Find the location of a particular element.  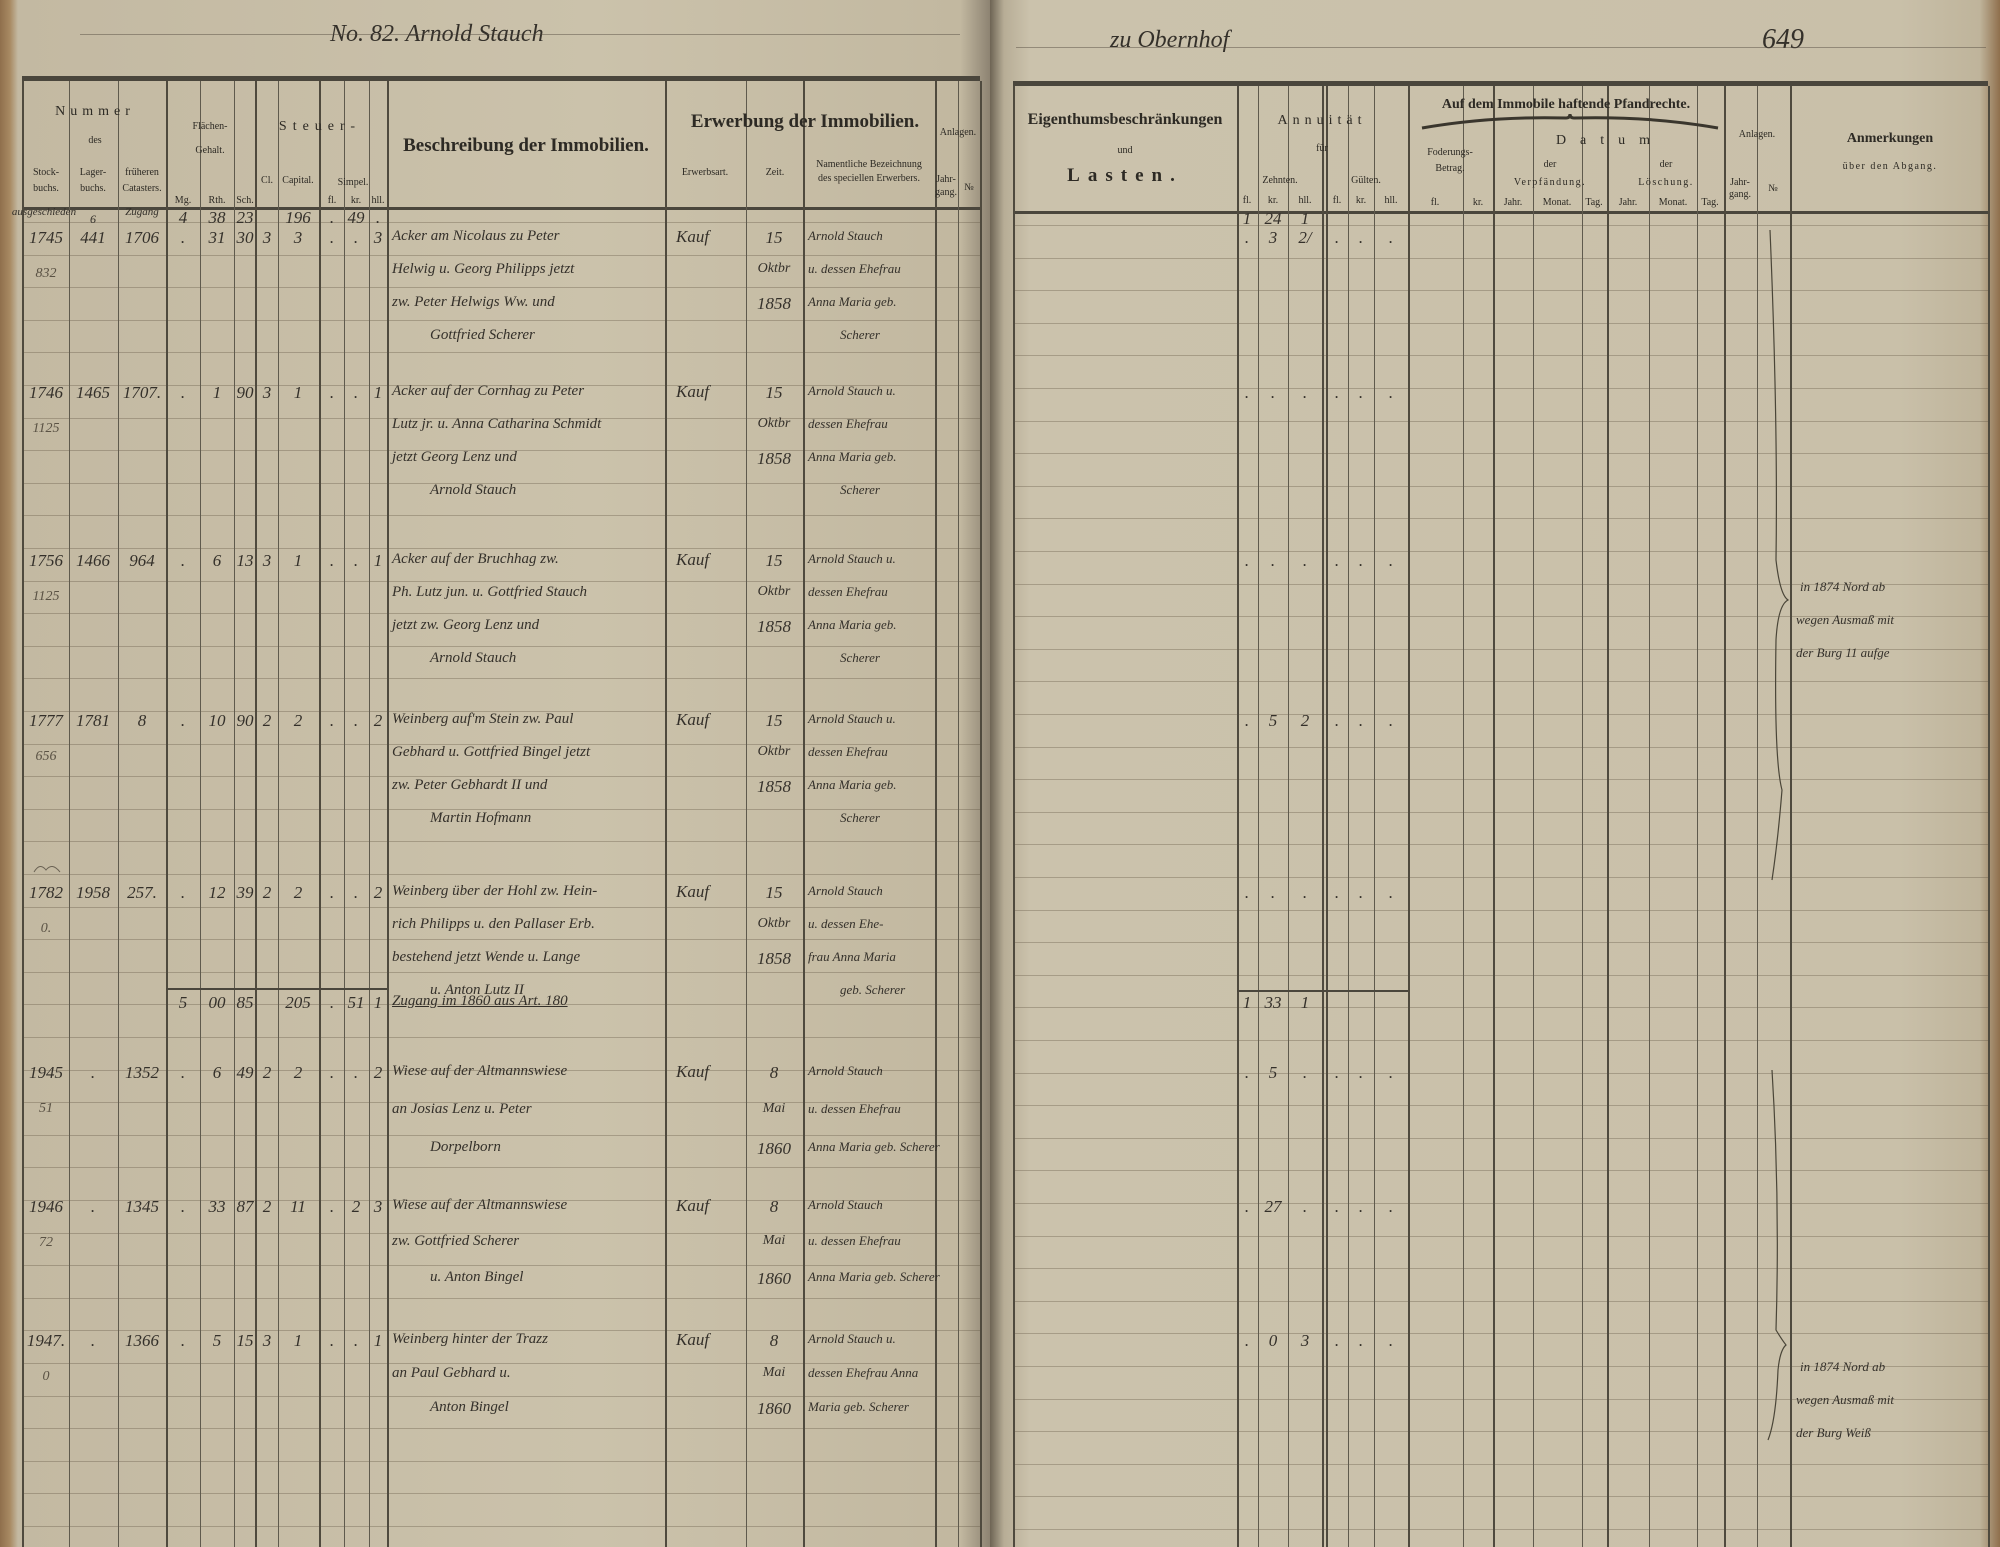

entry-erwerber-line: dessen Ehefrau is located at coordinates (848, 423).